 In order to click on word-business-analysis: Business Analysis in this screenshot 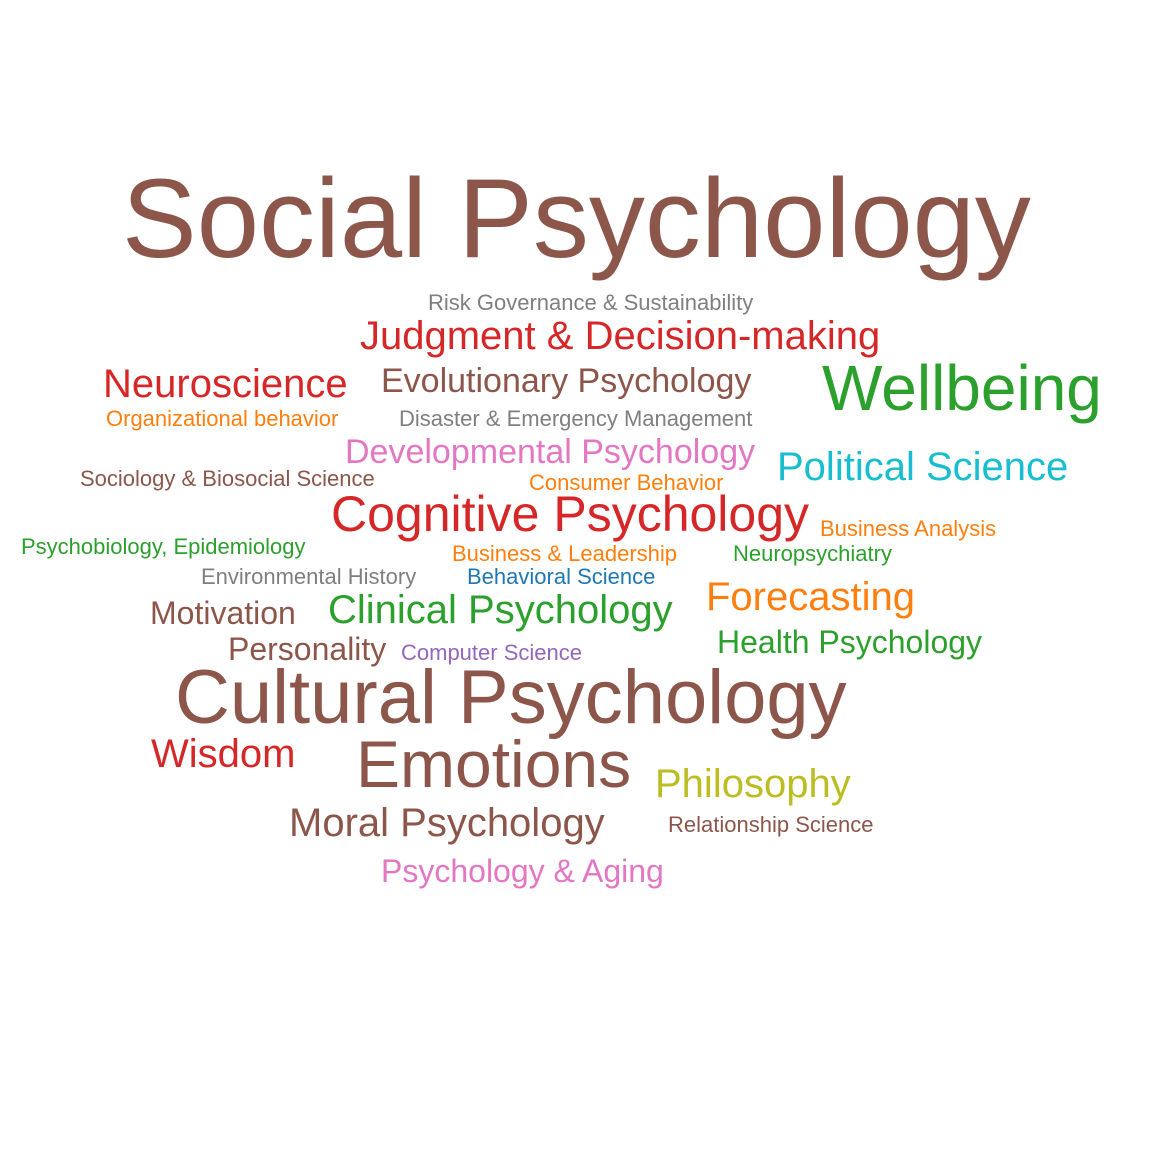, I will do `click(908, 528)`.